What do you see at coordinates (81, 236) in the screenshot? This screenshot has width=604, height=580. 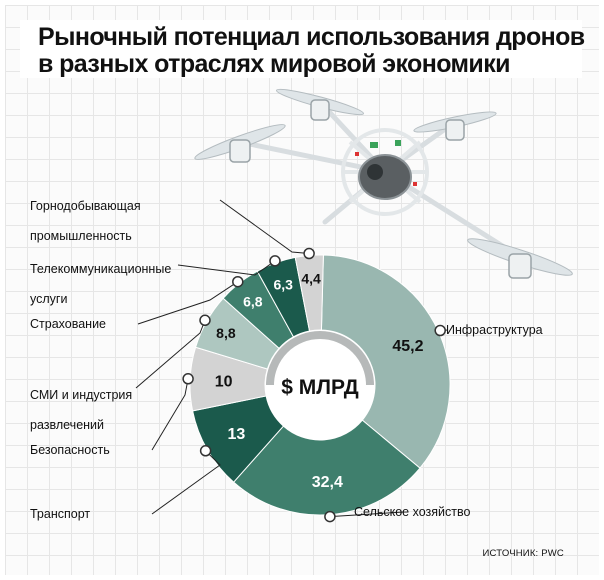 I see `label-mining-line-2: промышленность` at bounding box center [81, 236].